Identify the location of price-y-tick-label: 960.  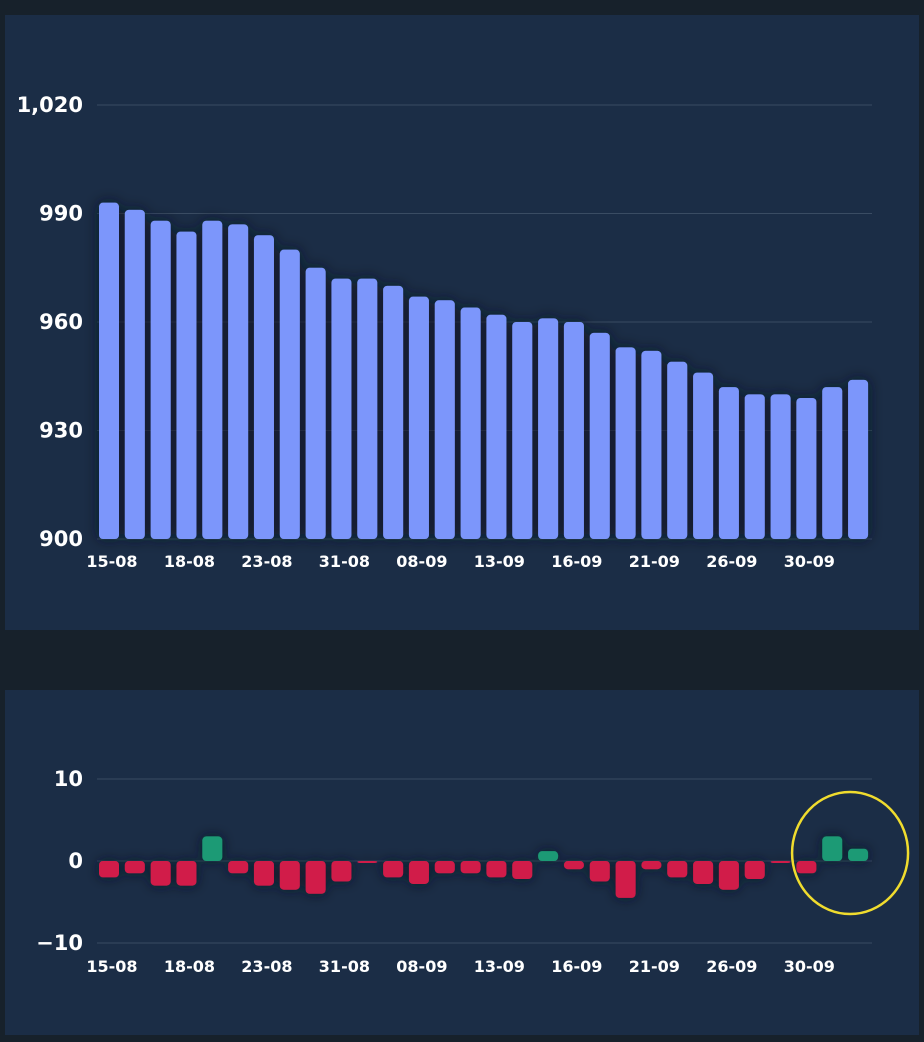
(61, 322).